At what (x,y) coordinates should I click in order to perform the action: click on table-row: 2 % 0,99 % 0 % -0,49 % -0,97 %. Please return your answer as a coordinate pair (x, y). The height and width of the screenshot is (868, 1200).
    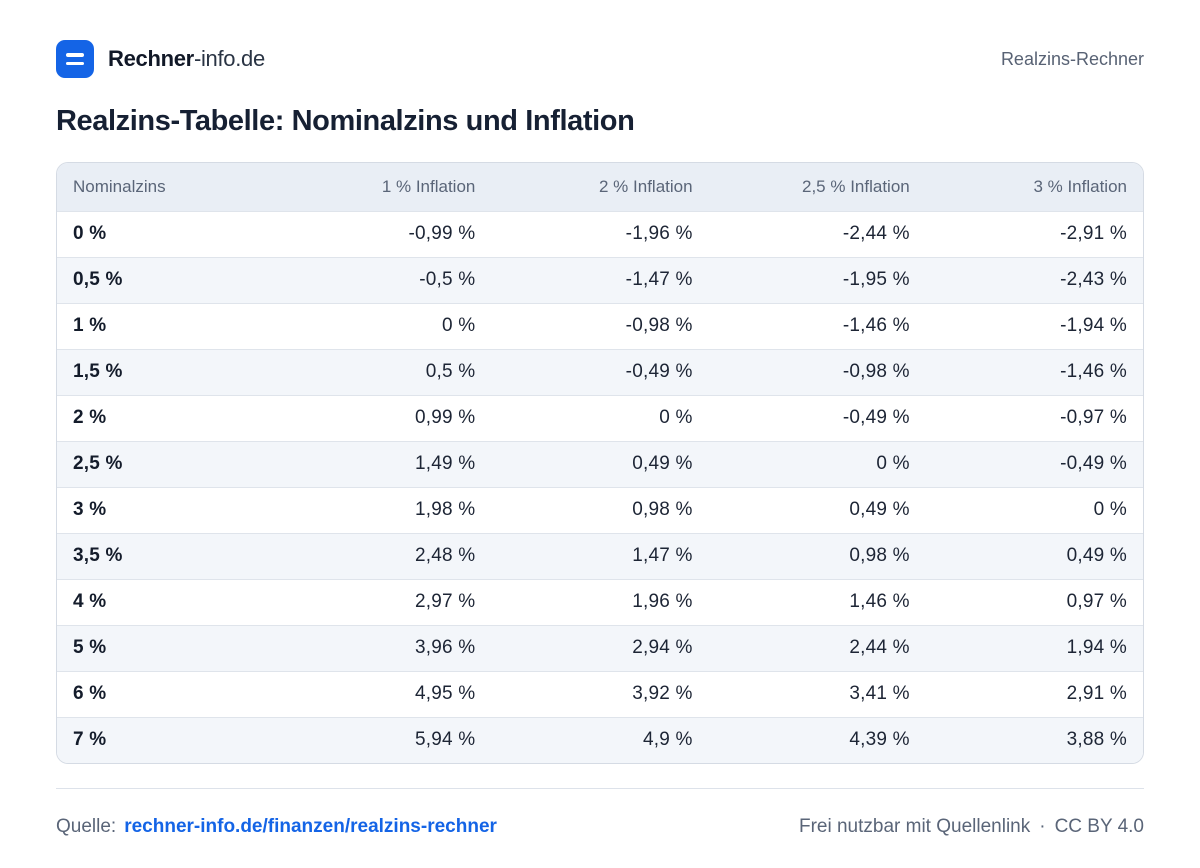
    Looking at the image, I should click on (600, 418).